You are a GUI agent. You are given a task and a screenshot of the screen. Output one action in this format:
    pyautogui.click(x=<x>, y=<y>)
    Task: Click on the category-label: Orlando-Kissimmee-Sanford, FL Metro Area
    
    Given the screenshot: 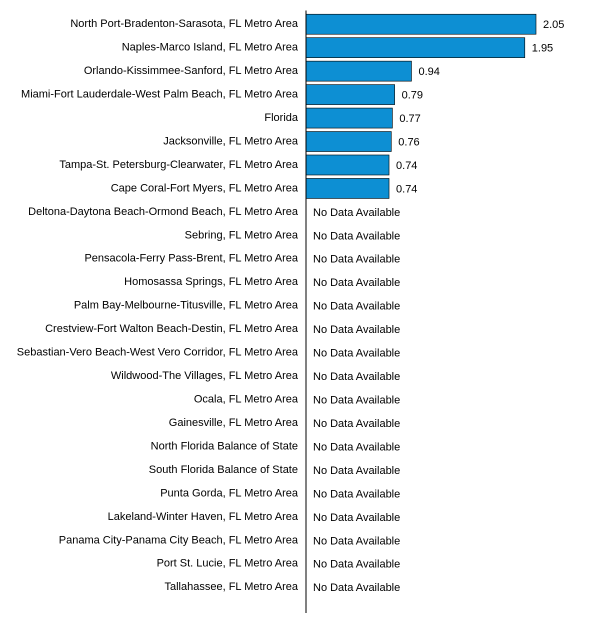 What is the action you would take?
    pyautogui.click(x=191, y=71)
    